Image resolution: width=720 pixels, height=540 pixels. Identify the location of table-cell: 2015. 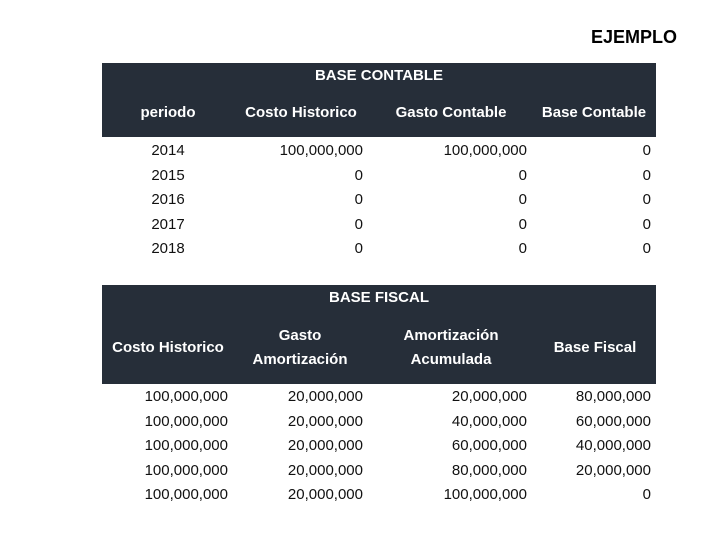
(168, 175).